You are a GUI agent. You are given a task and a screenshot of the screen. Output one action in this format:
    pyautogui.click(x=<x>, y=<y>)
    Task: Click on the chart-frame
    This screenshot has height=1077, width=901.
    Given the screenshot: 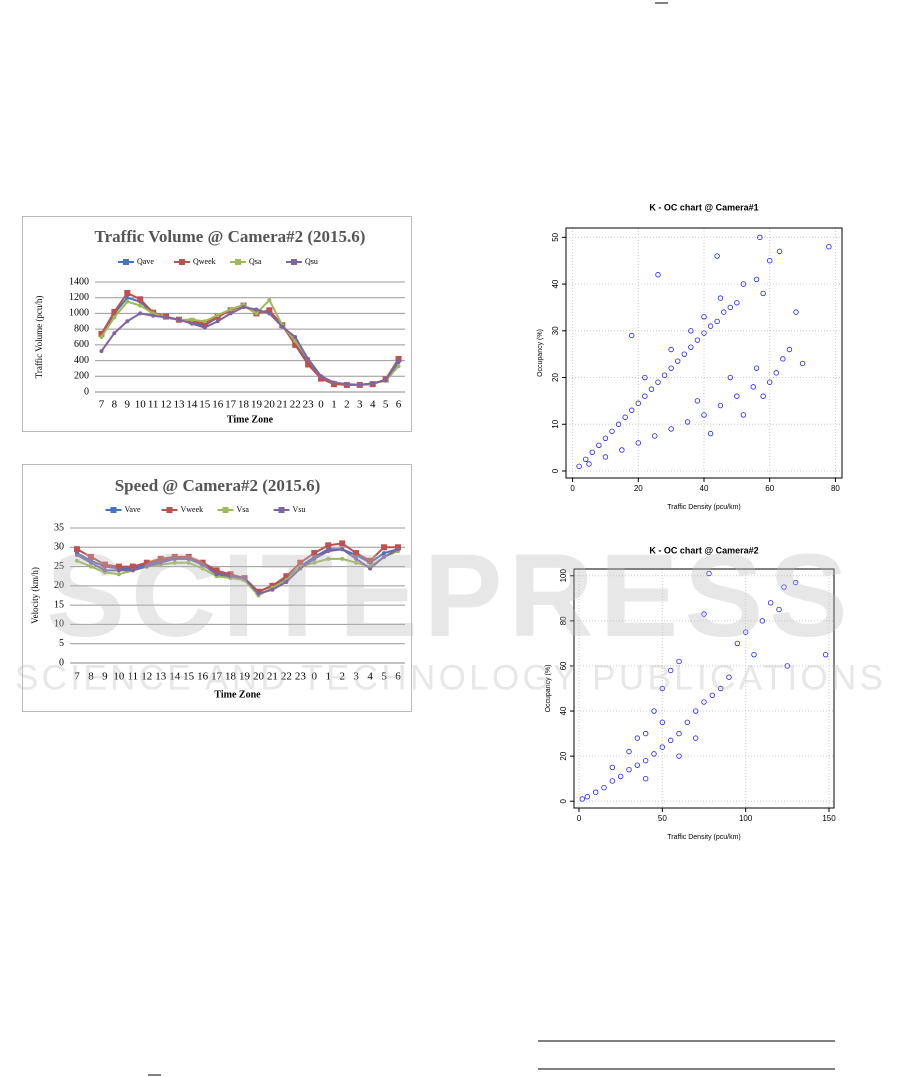 What is the action you would take?
    pyautogui.click(x=217, y=588)
    